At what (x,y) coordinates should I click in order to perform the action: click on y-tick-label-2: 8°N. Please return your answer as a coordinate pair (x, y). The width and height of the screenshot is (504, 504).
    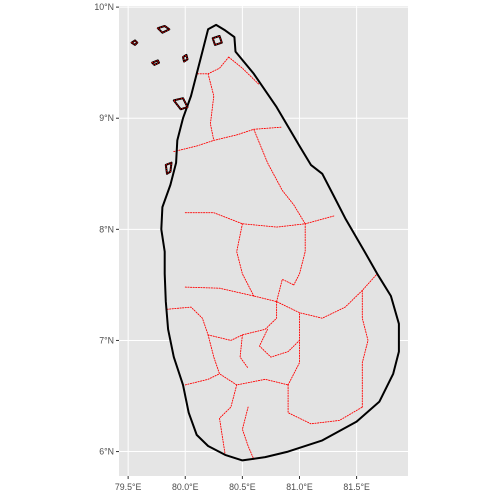
    Looking at the image, I should click on (106, 229).